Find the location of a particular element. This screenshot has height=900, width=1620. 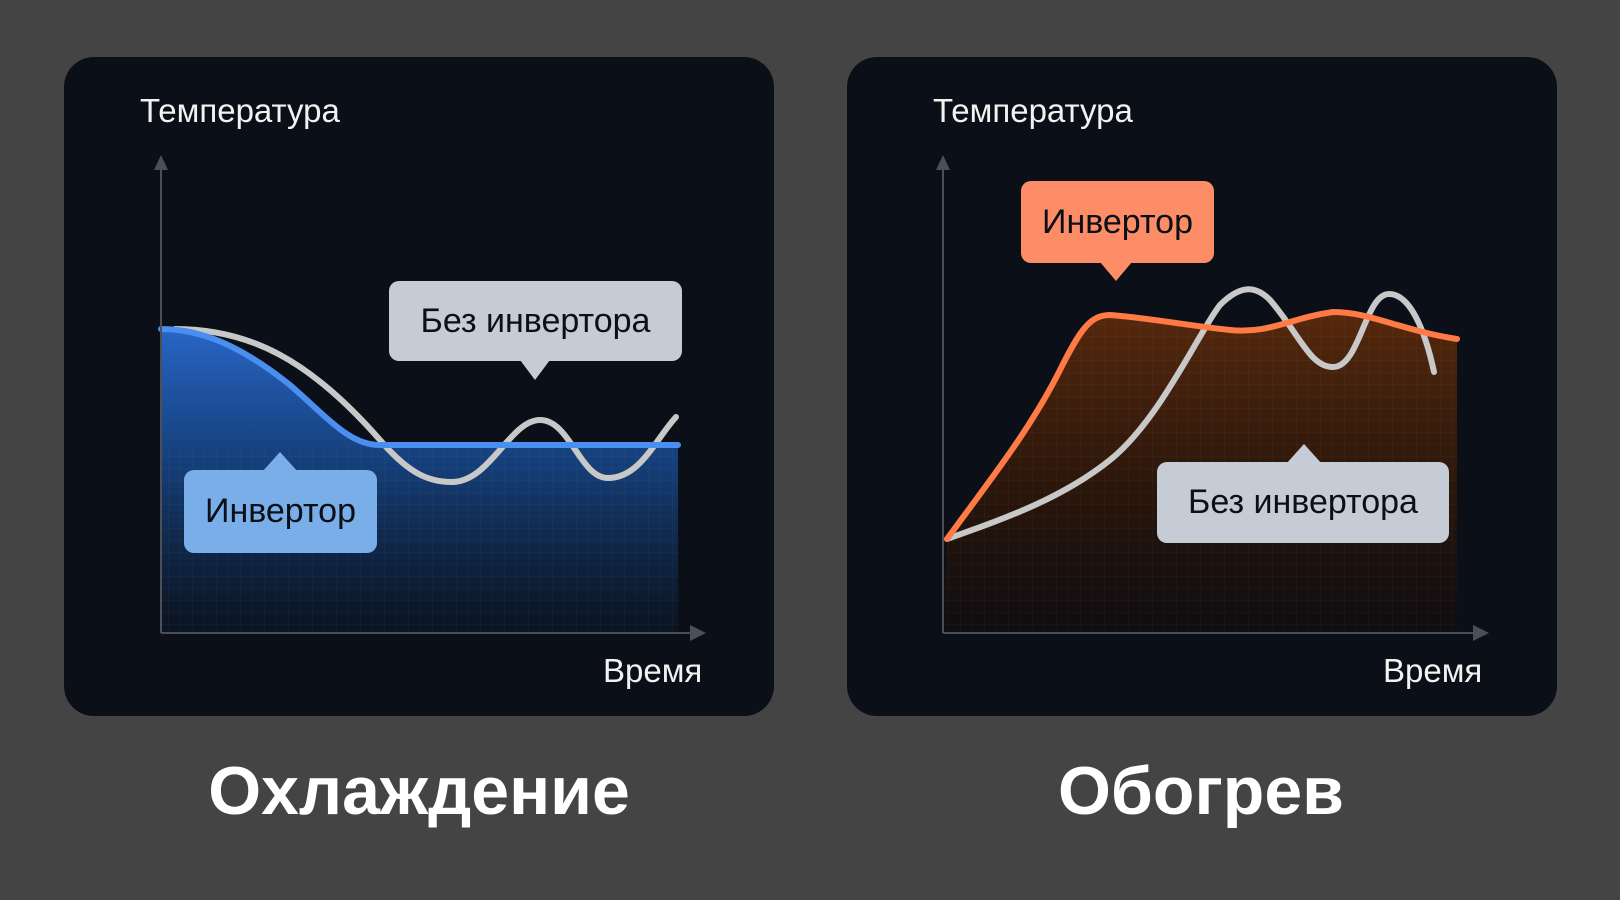

cooling-no-inverter-tag-pointer is located at coordinates (535, 370).